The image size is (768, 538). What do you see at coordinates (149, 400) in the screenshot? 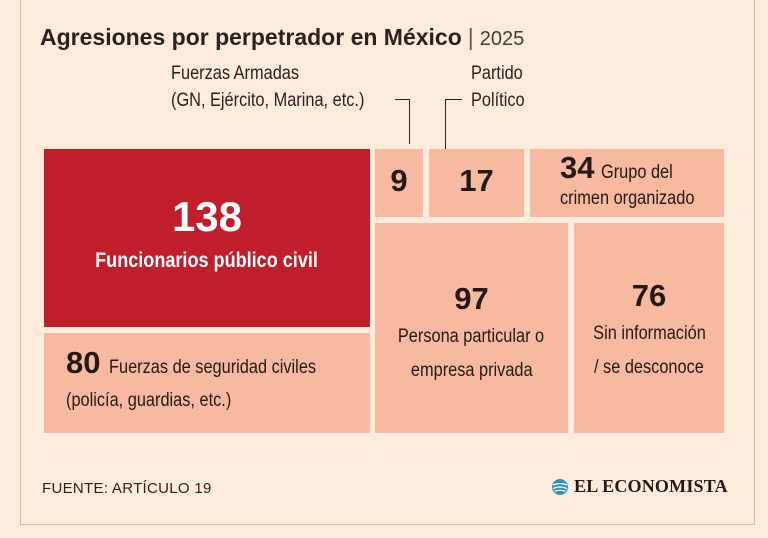
I see `tile-fuerzas-seguridad-label-line2: (policía, guardias, etc.)` at bounding box center [149, 400].